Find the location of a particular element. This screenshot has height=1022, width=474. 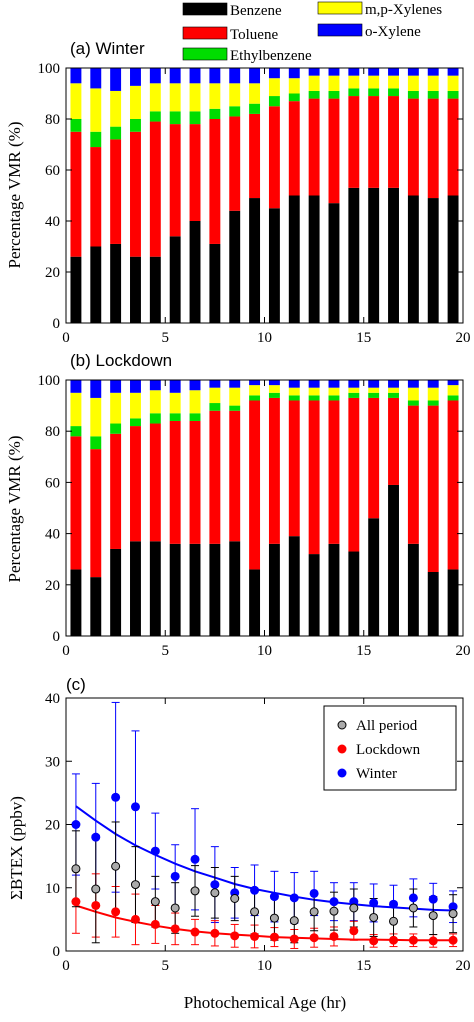

legend-marker is located at coordinates (342, 725).